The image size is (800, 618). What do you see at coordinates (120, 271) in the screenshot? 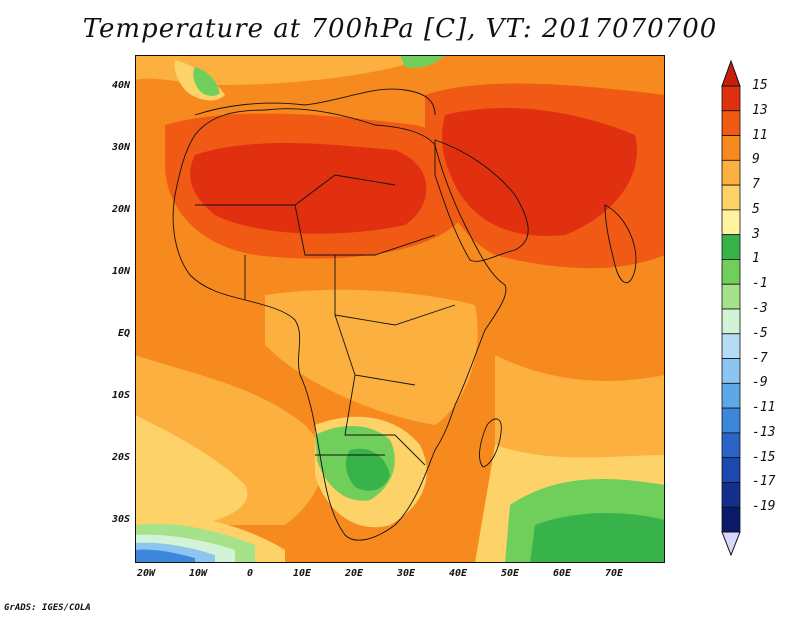
I see `lat-label-10n: 10N` at bounding box center [120, 271].